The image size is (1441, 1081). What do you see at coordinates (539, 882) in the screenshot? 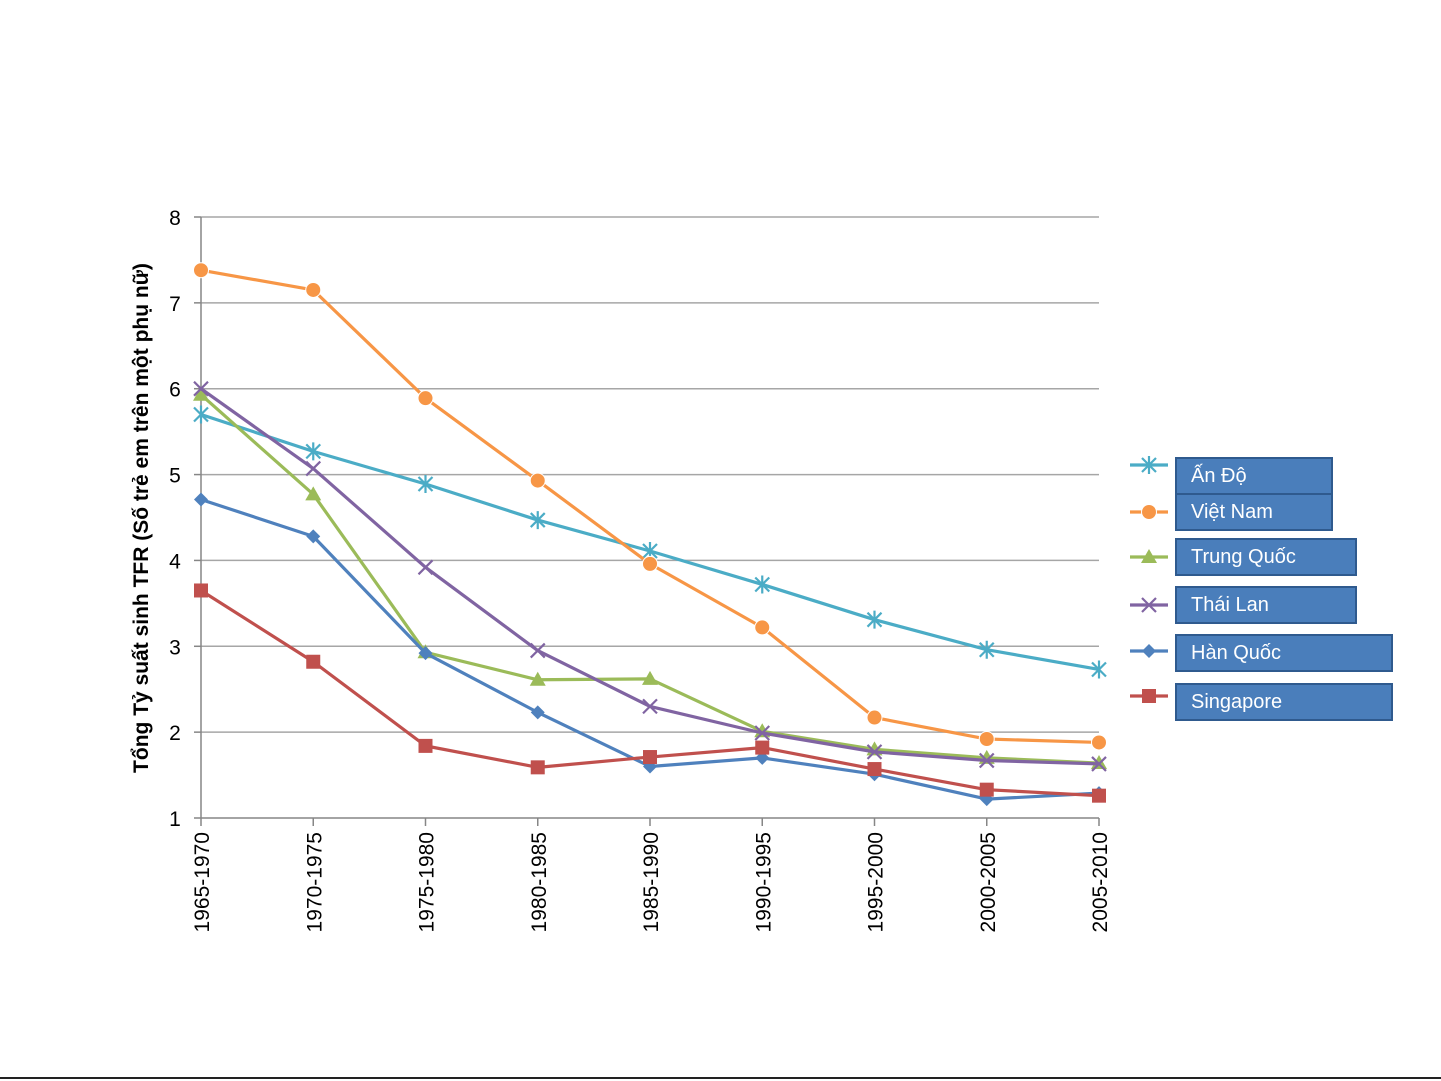
I see `x-tick-label: 1980-1985` at bounding box center [539, 882].